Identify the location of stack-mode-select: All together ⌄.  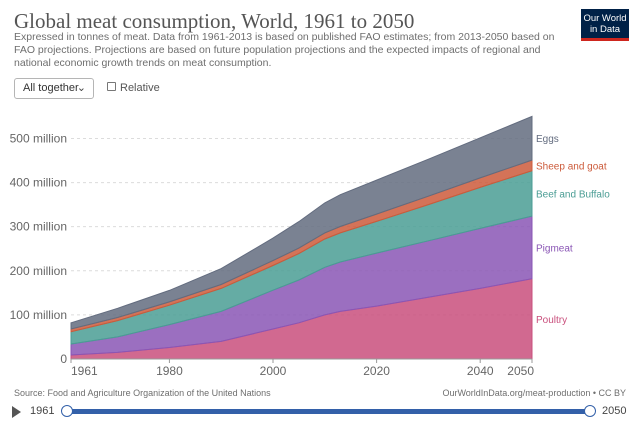
(54, 88).